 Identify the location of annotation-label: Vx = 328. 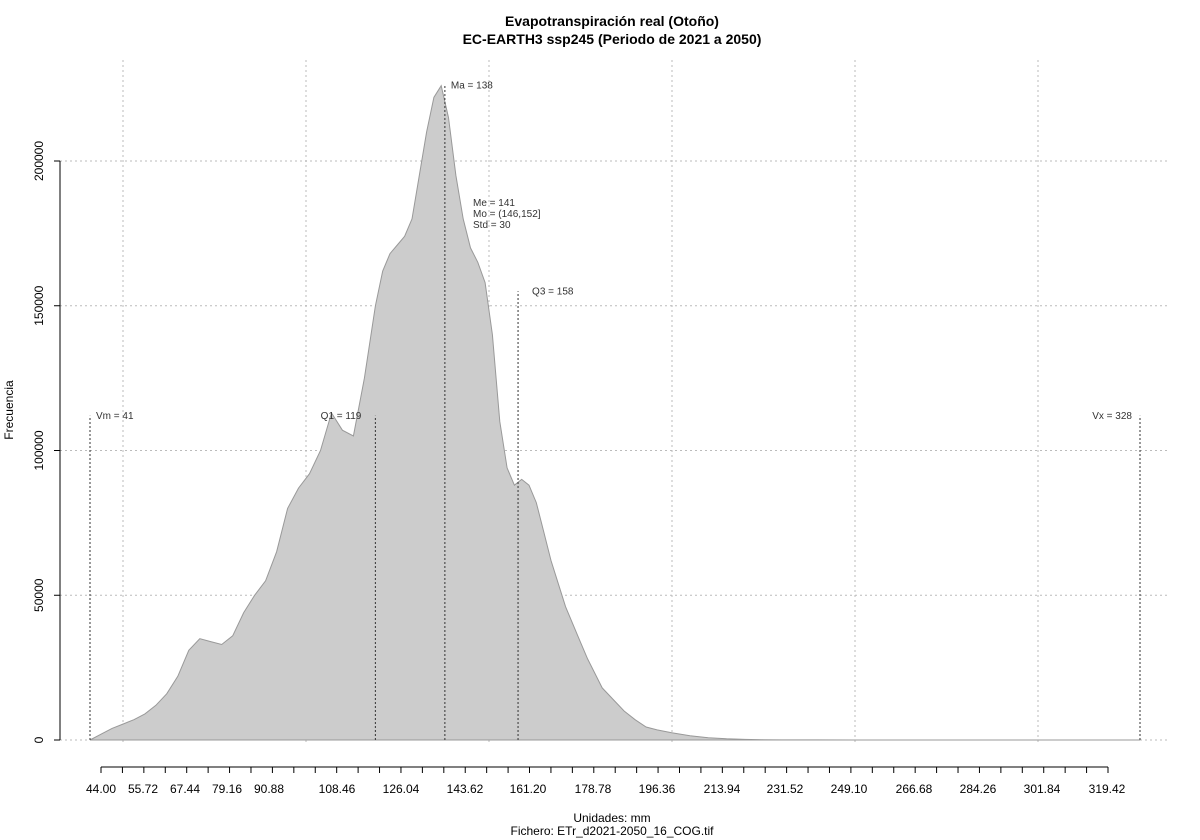
(1112, 416).